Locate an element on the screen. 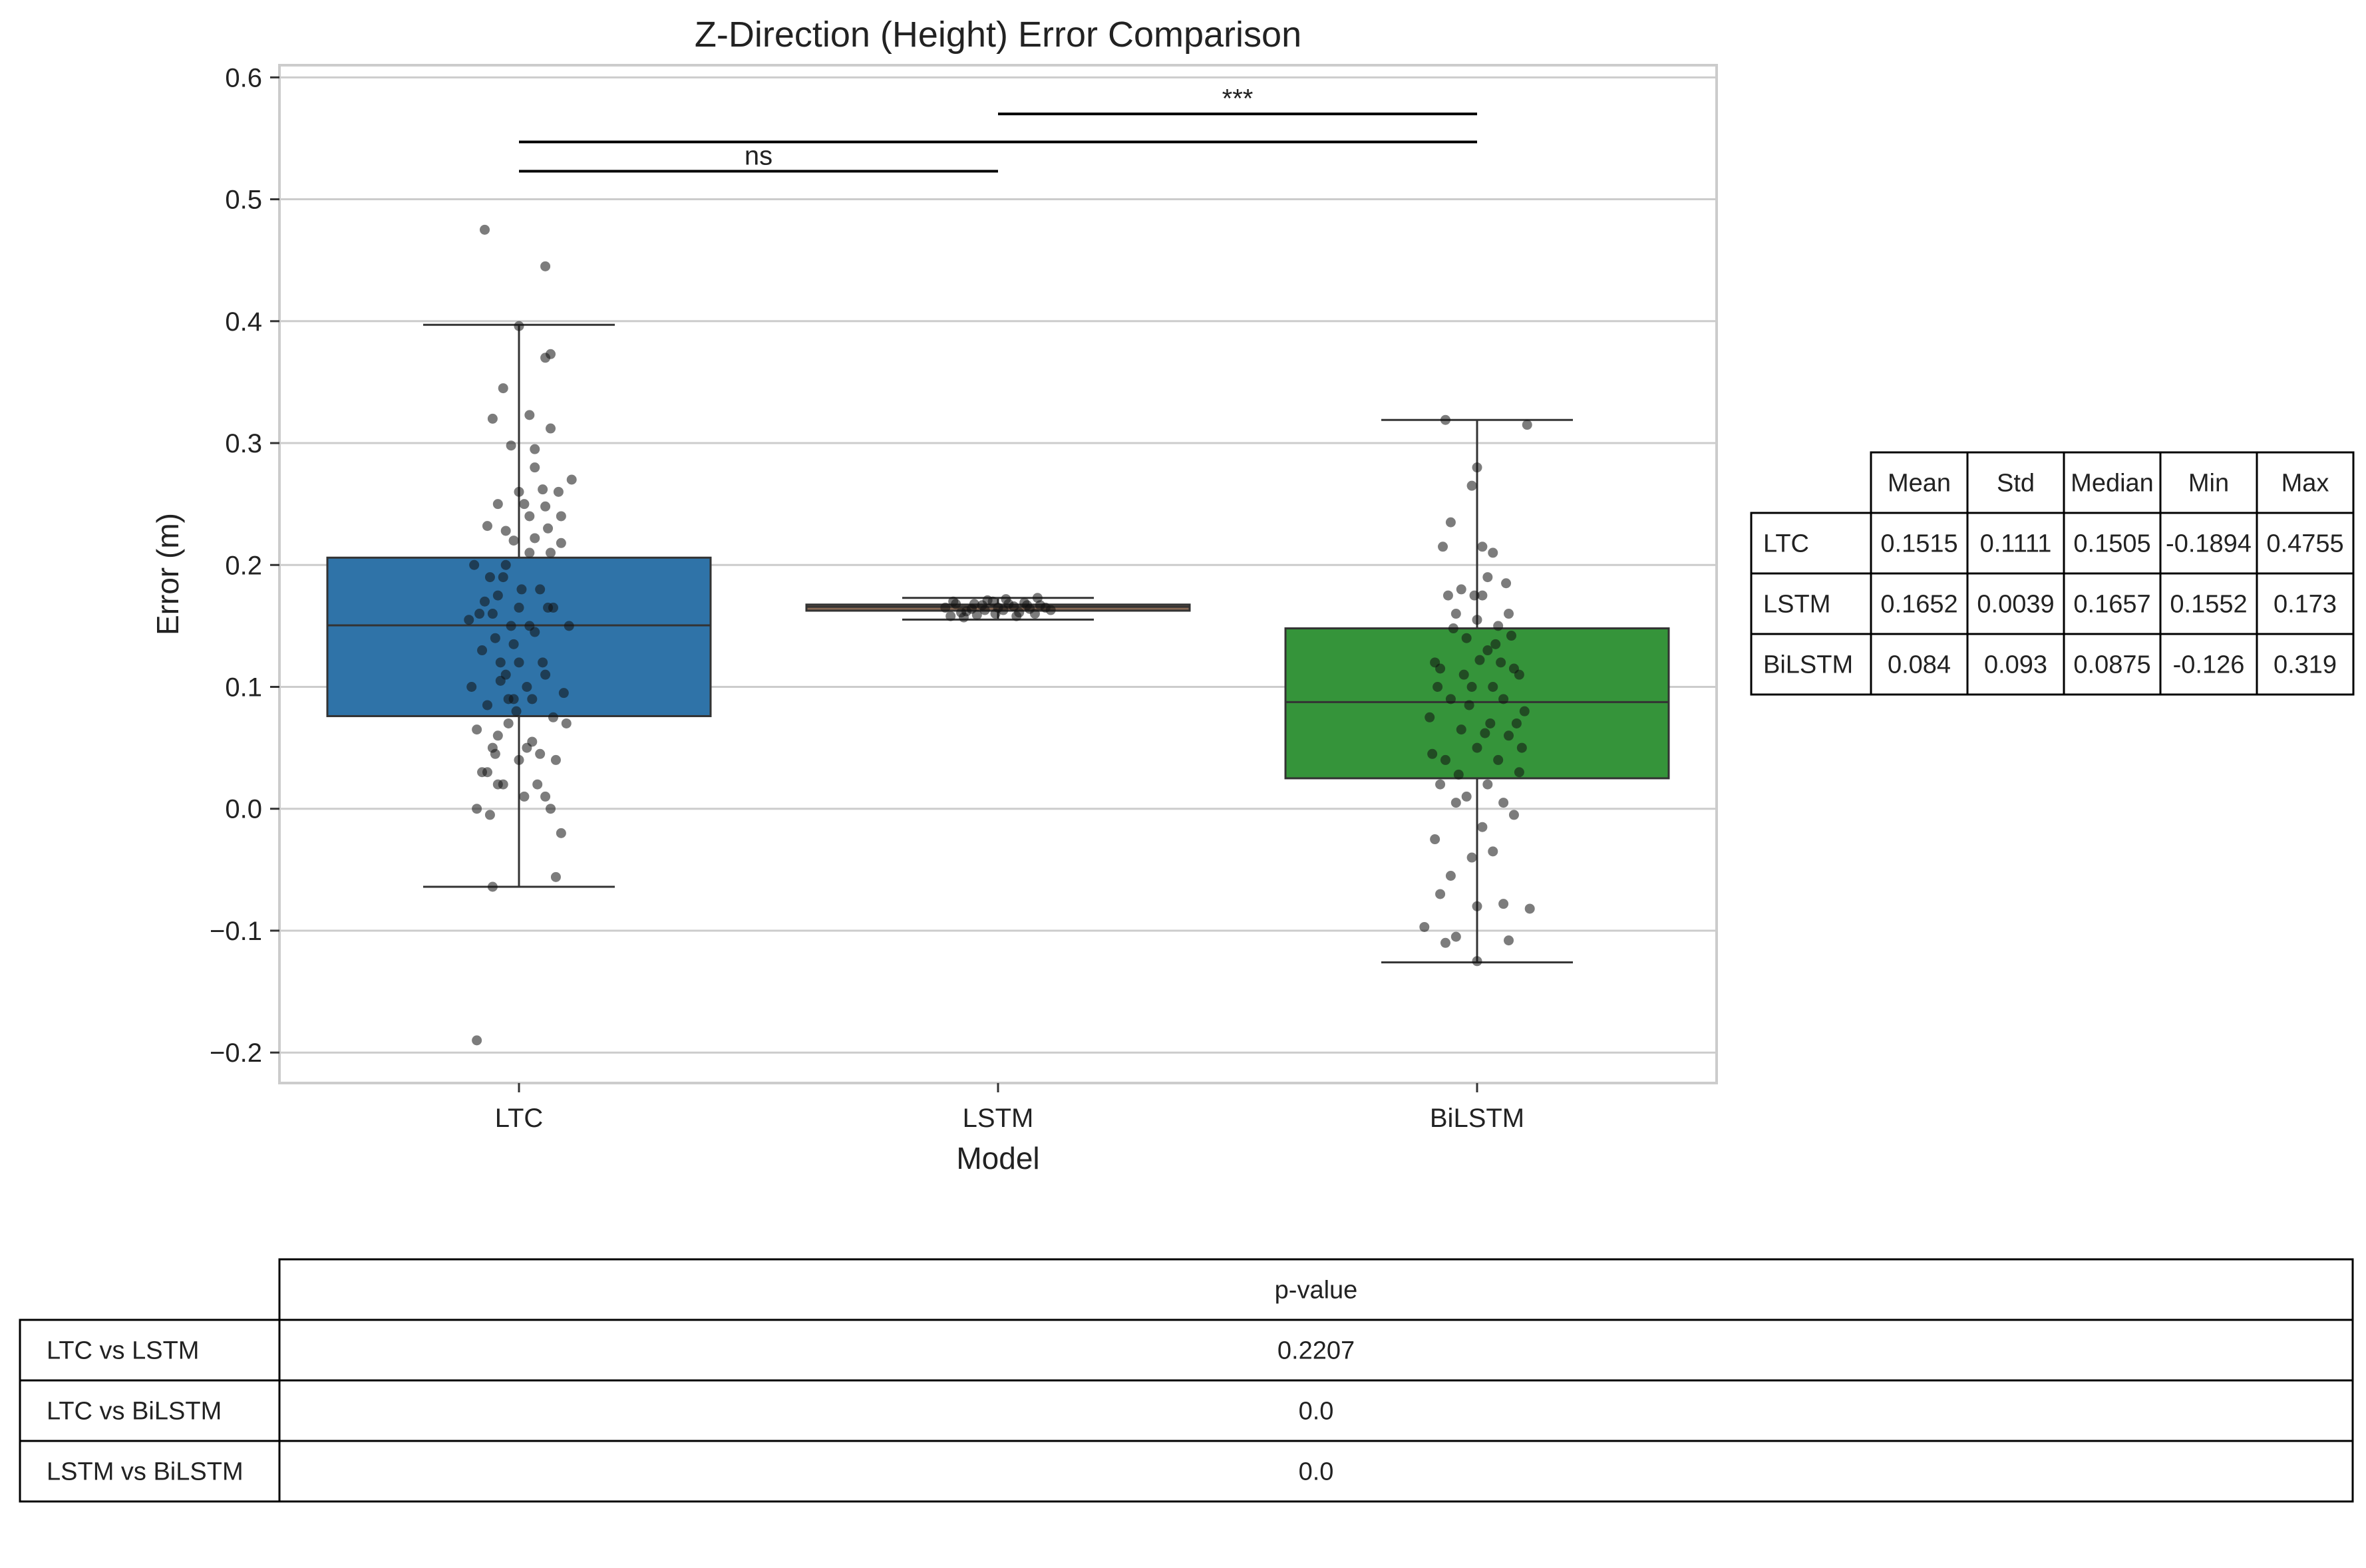 This screenshot has width=2366, height=1568. pvalue-row-label: LSTM vs BiLSTM is located at coordinates (145, 1472).